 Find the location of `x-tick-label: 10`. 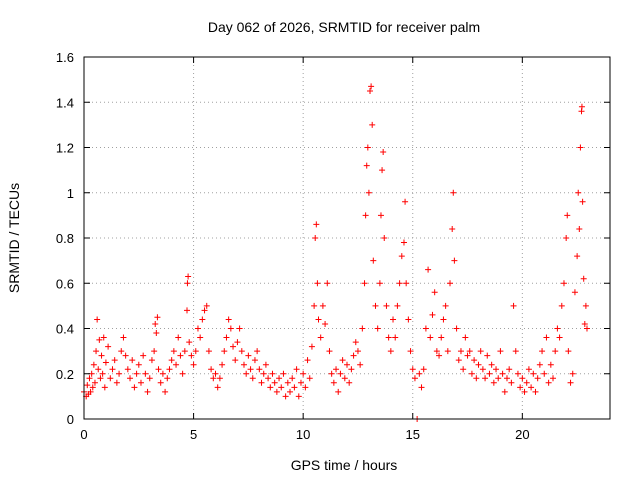

x-tick-label: 10 is located at coordinates (303, 434).